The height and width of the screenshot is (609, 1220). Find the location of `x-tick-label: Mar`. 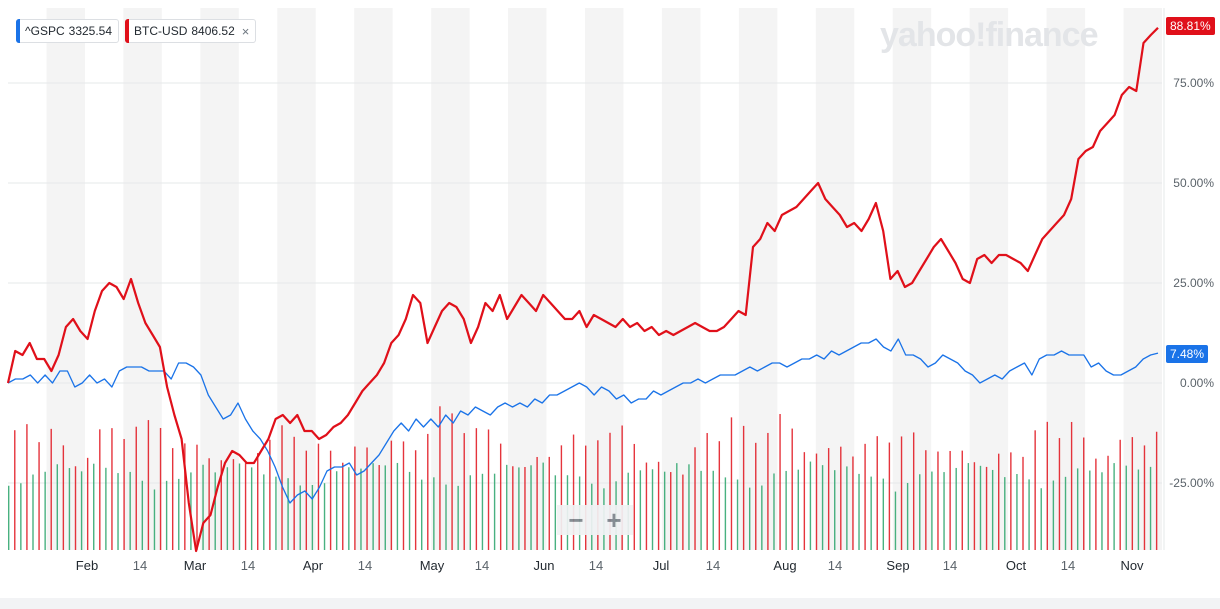

x-tick-label: Mar is located at coordinates (195, 565).